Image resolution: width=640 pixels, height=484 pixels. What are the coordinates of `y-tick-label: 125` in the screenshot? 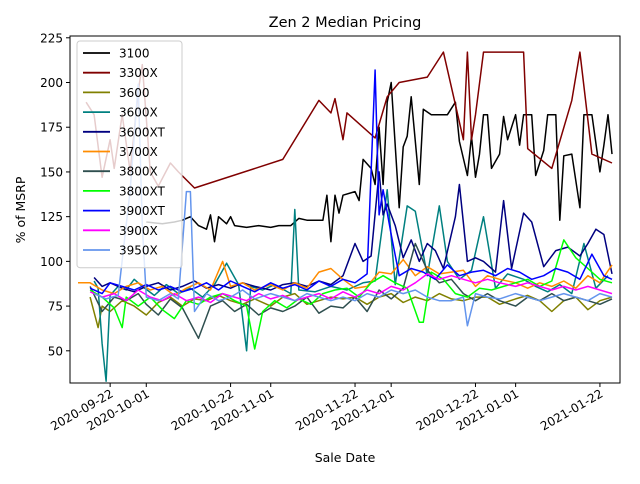 It's located at (51, 217).